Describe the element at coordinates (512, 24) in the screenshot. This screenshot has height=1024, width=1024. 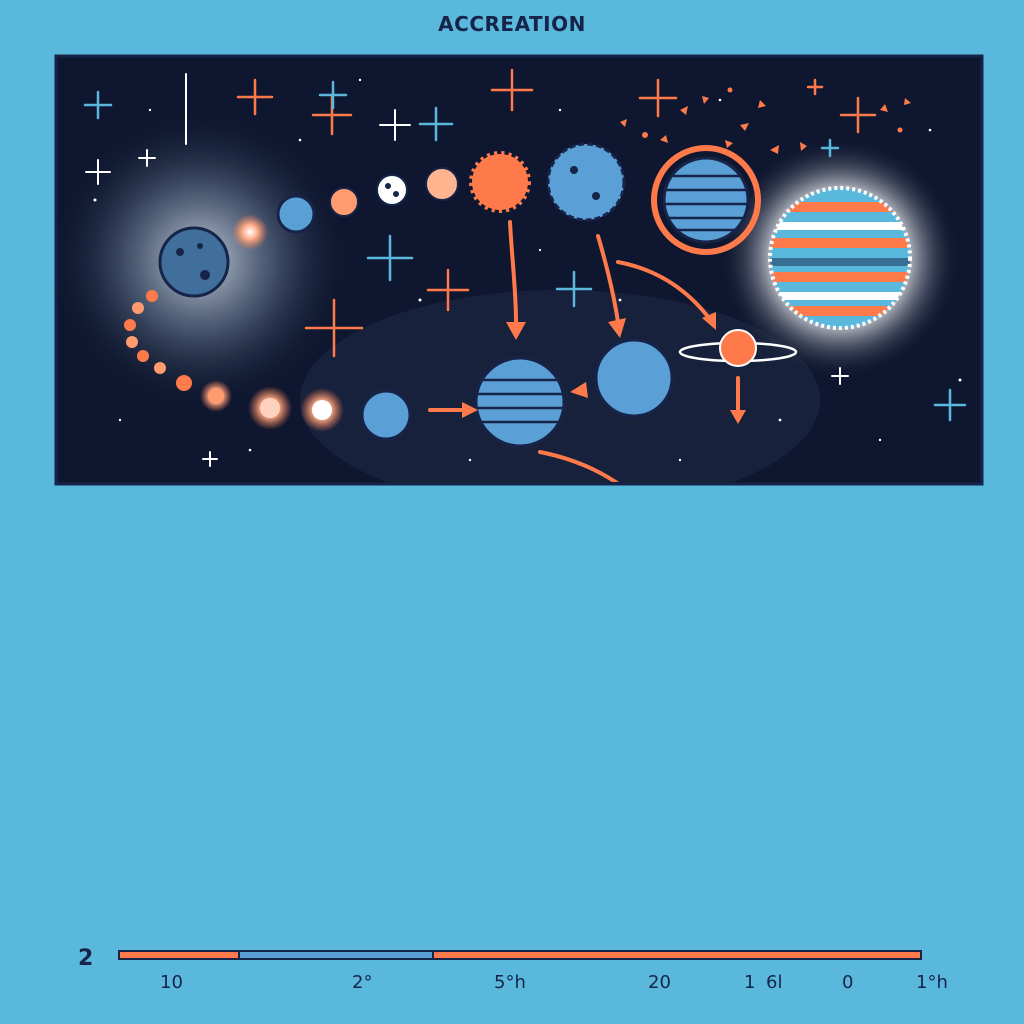
I see `page-title: ACCREATION` at that location.